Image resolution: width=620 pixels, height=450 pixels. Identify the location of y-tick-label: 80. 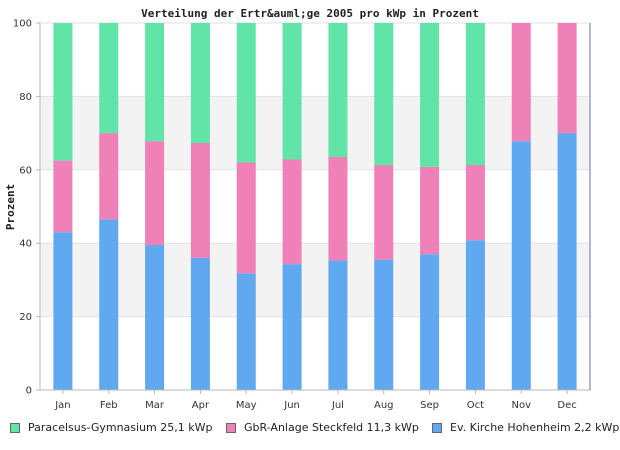
(25, 97).